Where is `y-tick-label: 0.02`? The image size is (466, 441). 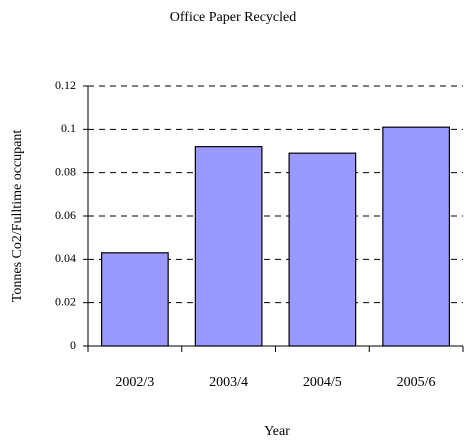 y-tick-label: 0.02 is located at coordinates (65, 301).